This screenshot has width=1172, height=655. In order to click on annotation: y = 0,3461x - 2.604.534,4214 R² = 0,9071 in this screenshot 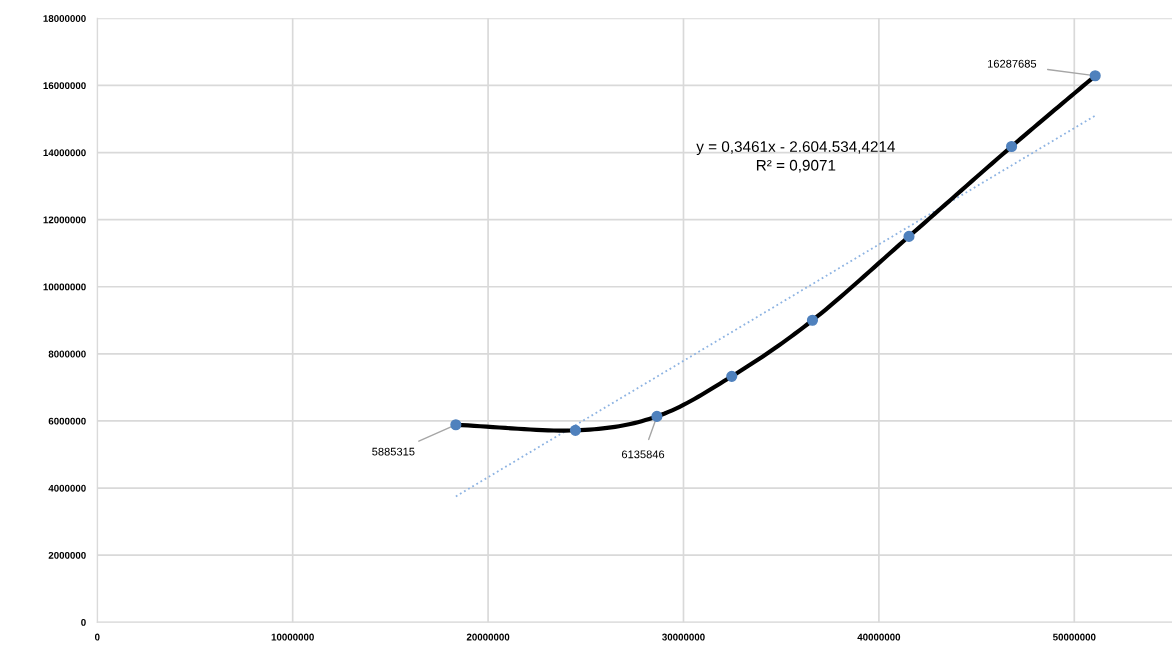, I will do `click(795, 157)`.